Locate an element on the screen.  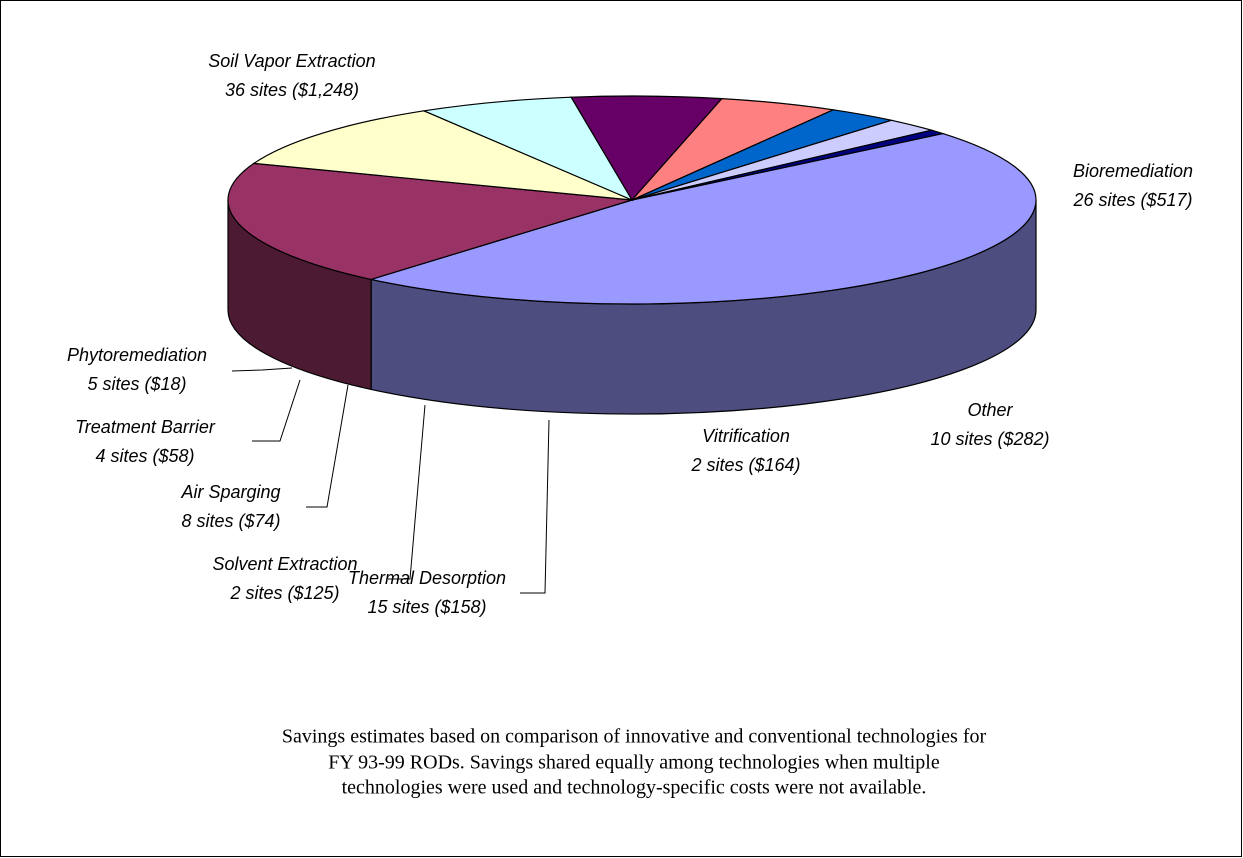
slice-label: Bioremediation is located at coordinates (1133, 171).